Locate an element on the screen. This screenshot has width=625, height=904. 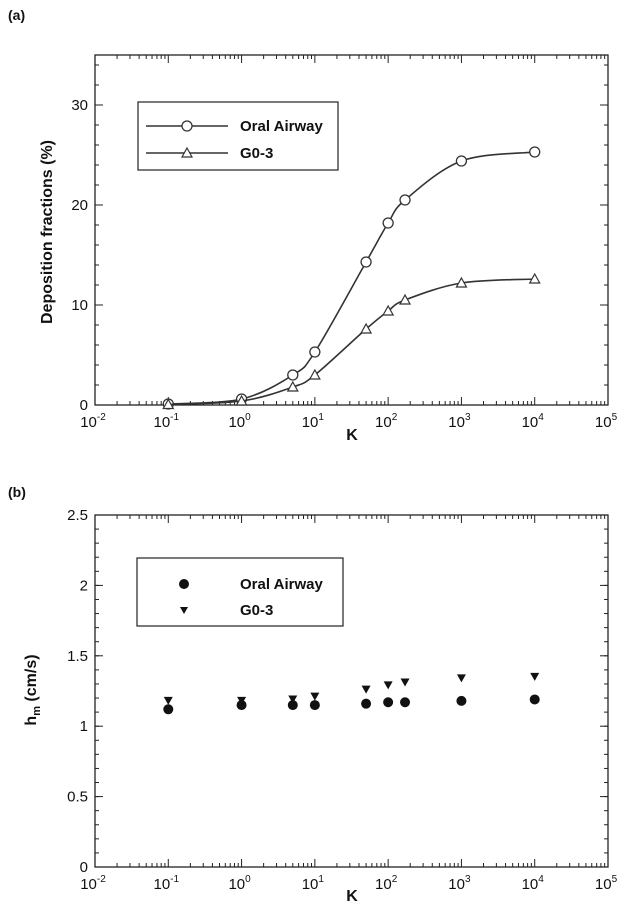
panel-b-label: (b) is located at coordinates (17, 492).